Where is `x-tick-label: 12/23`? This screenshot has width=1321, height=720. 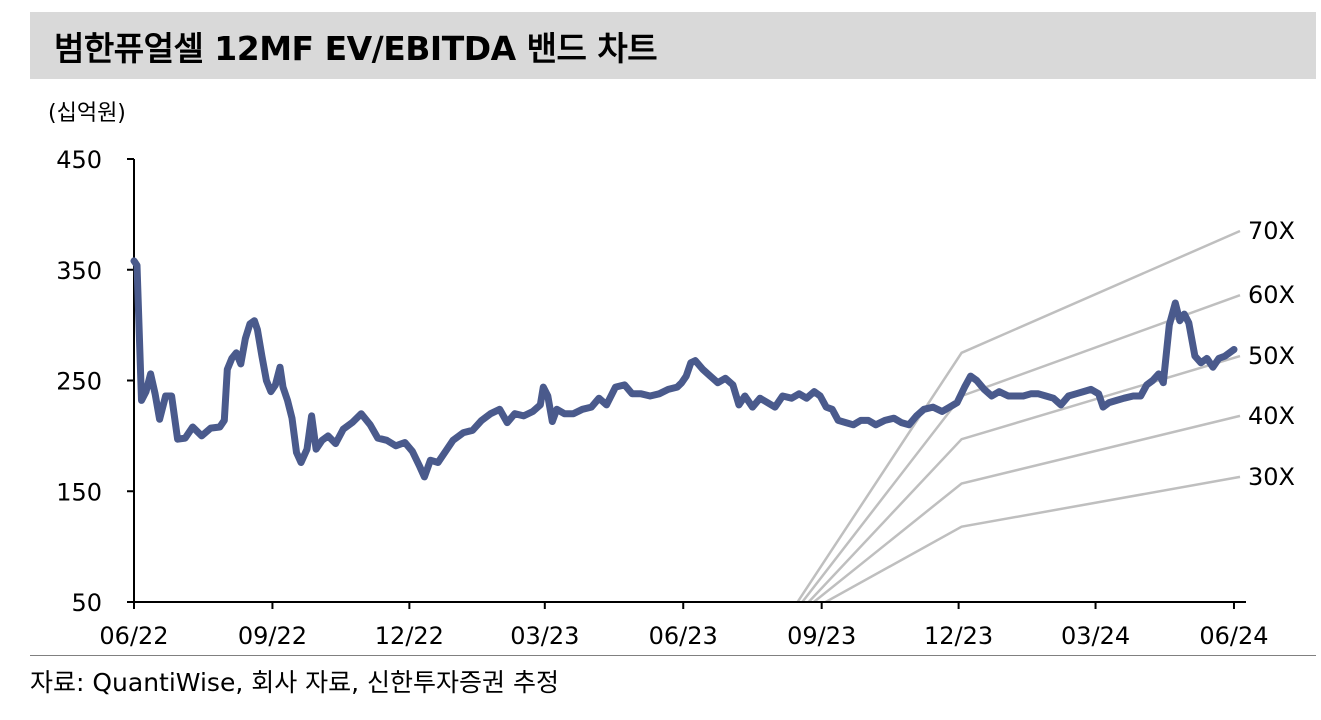 x-tick-label: 12/23 is located at coordinates (958, 636).